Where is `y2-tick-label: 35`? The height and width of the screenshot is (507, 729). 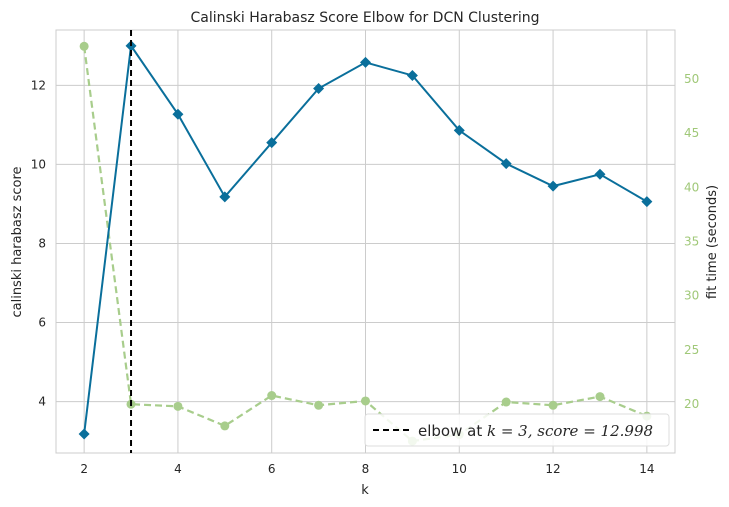
y2-tick-label: 35 is located at coordinates (691, 242).